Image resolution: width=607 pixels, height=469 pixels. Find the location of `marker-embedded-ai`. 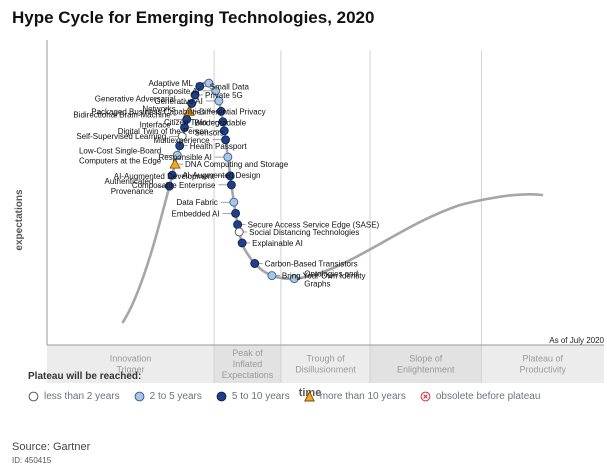

marker-embedded-ai is located at coordinates (236, 213).